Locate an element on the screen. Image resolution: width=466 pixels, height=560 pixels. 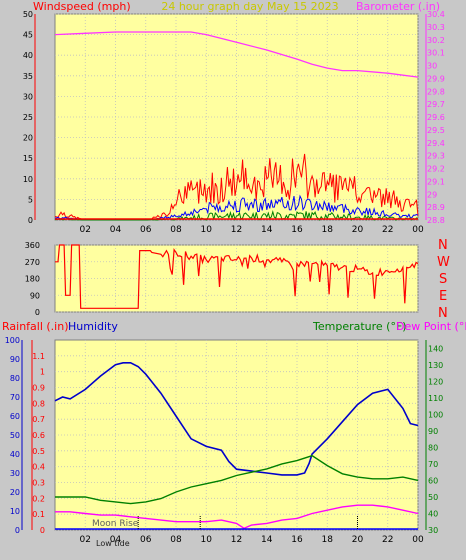
humidity-tick-label: 50 is located at coordinates (15, 435).